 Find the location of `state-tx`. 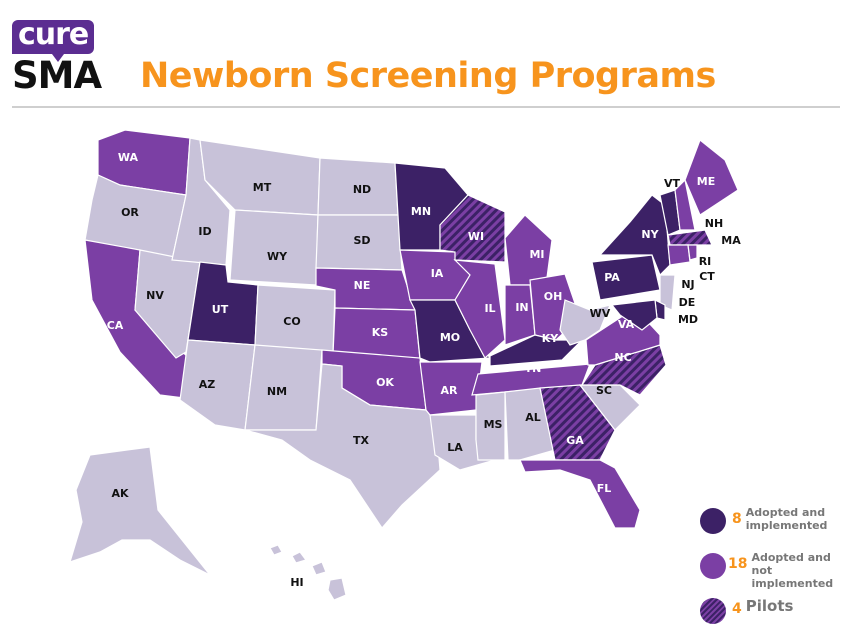

state-tx is located at coordinates (342, 446).